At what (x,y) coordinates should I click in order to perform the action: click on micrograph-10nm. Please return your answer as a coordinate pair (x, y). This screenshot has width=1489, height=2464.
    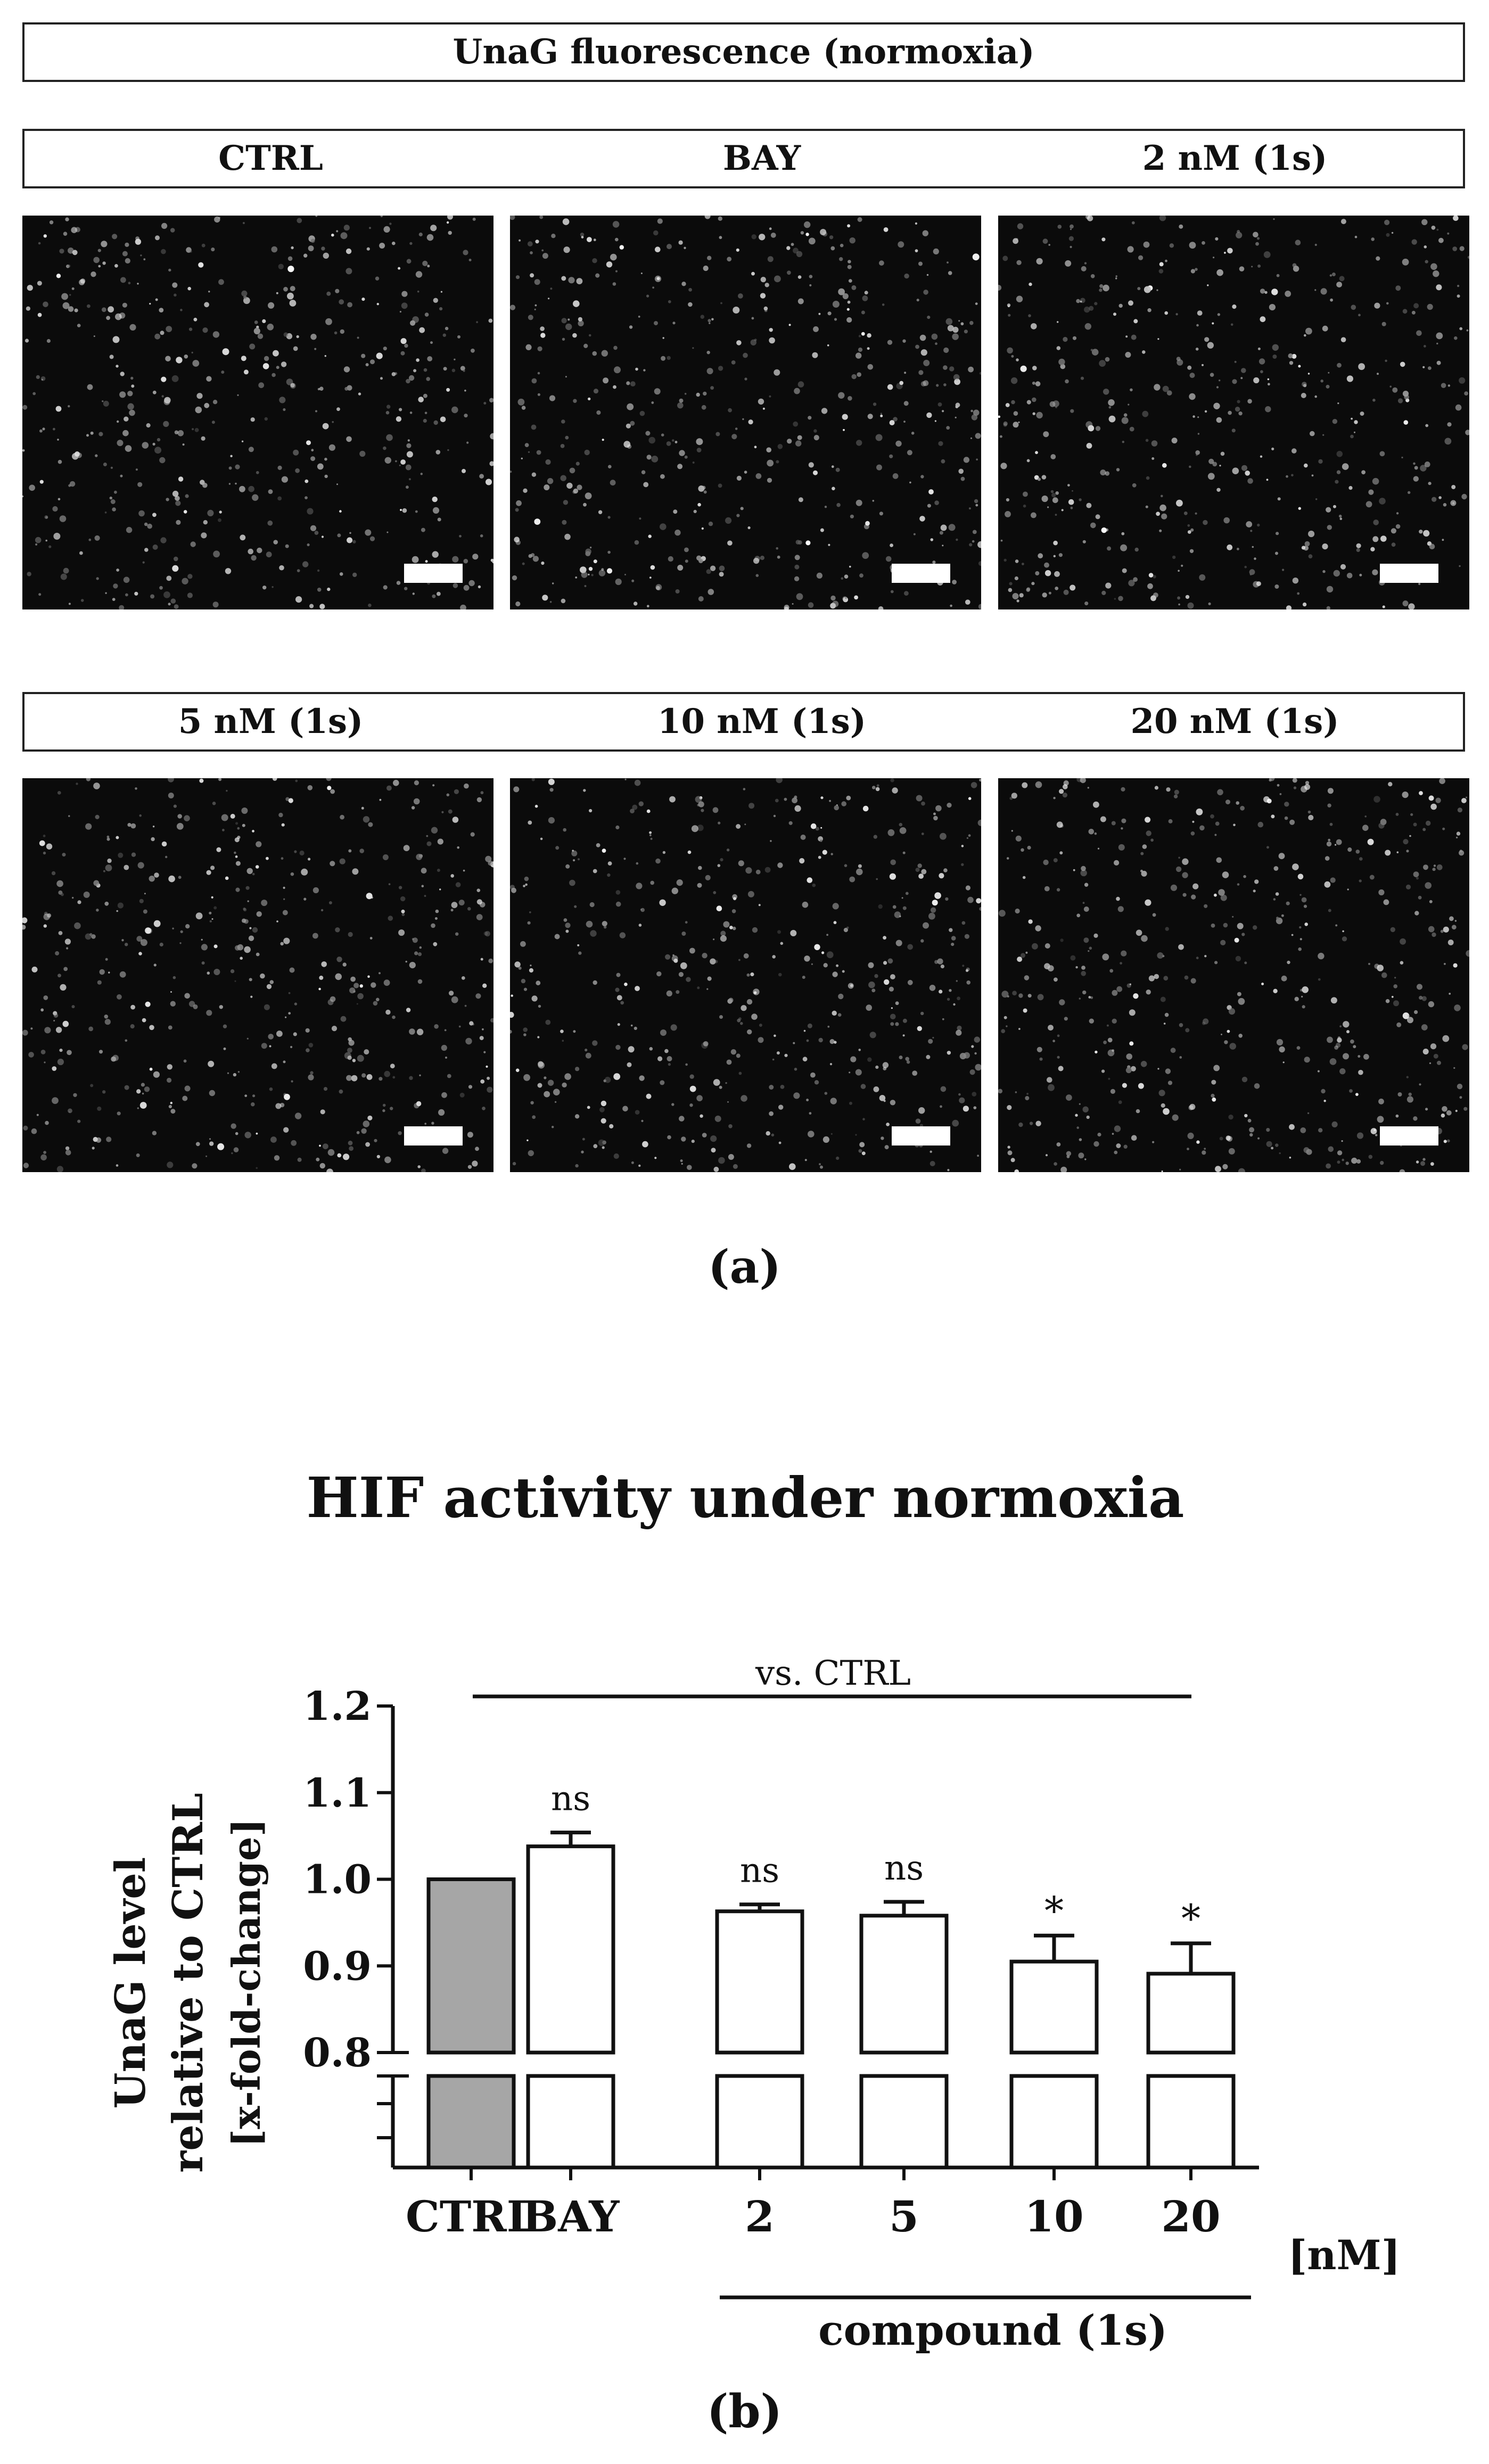
    Looking at the image, I should click on (746, 975).